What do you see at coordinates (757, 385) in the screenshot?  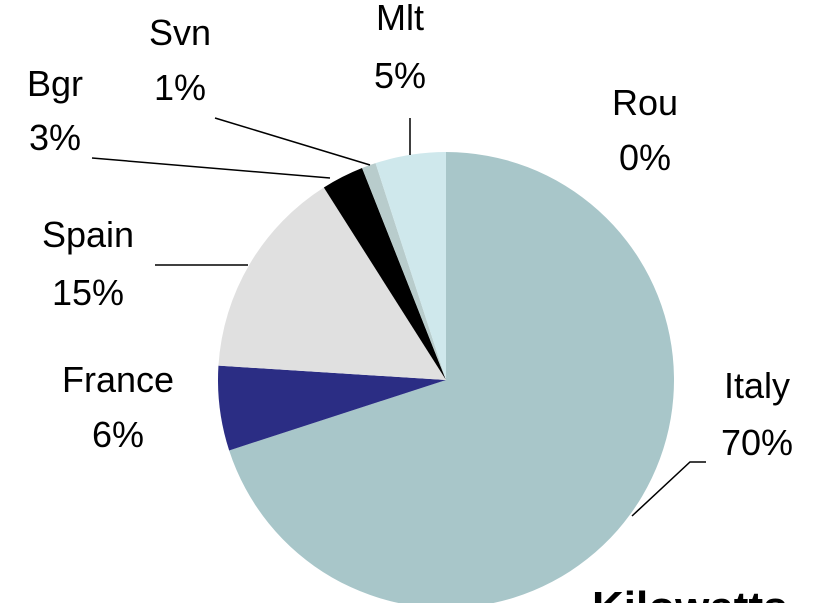 I see `slice-label: Italy` at bounding box center [757, 385].